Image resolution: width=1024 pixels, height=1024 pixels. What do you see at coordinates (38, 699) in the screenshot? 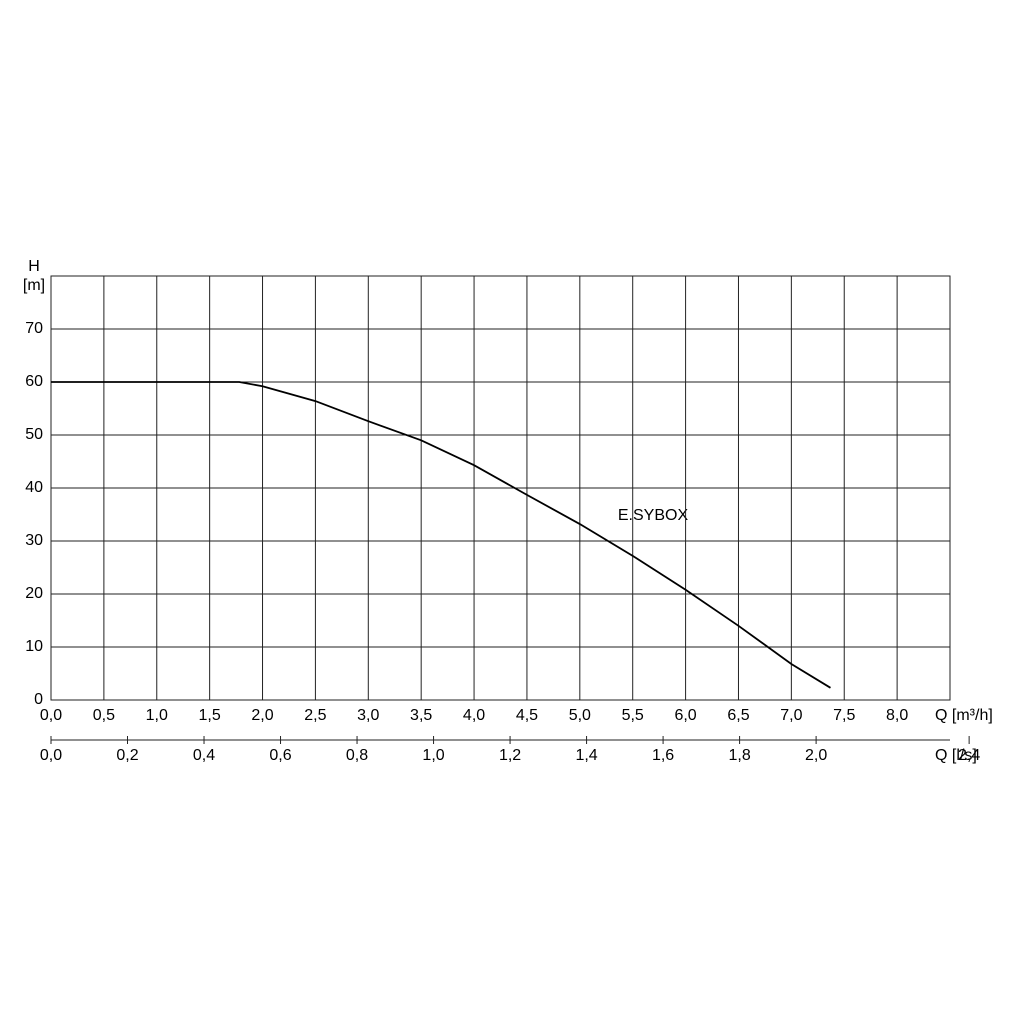
I see `y-tick-label: 0` at bounding box center [38, 699].